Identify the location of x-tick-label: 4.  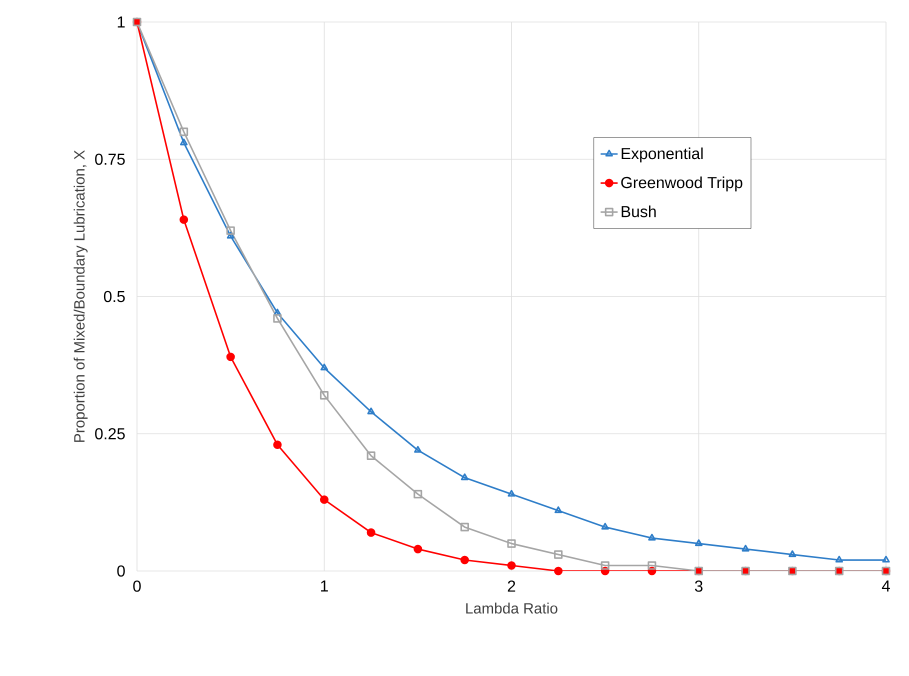
(886, 586).